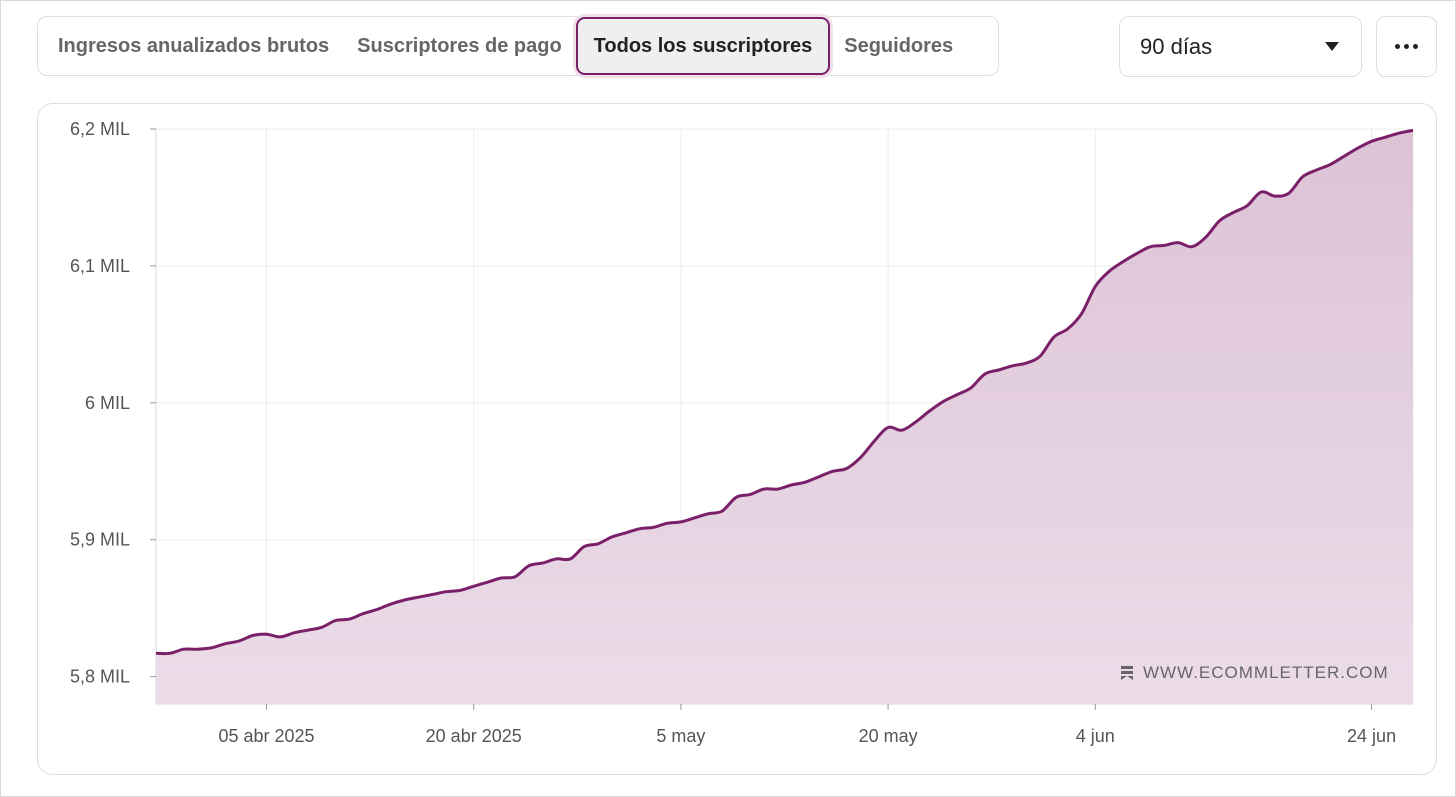 The image size is (1456, 797). What do you see at coordinates (1266, 672) in the screenshot?
I see `watermark-text: WWW.ECOMMLETTER.COM` at bounding box center [1266, 672].